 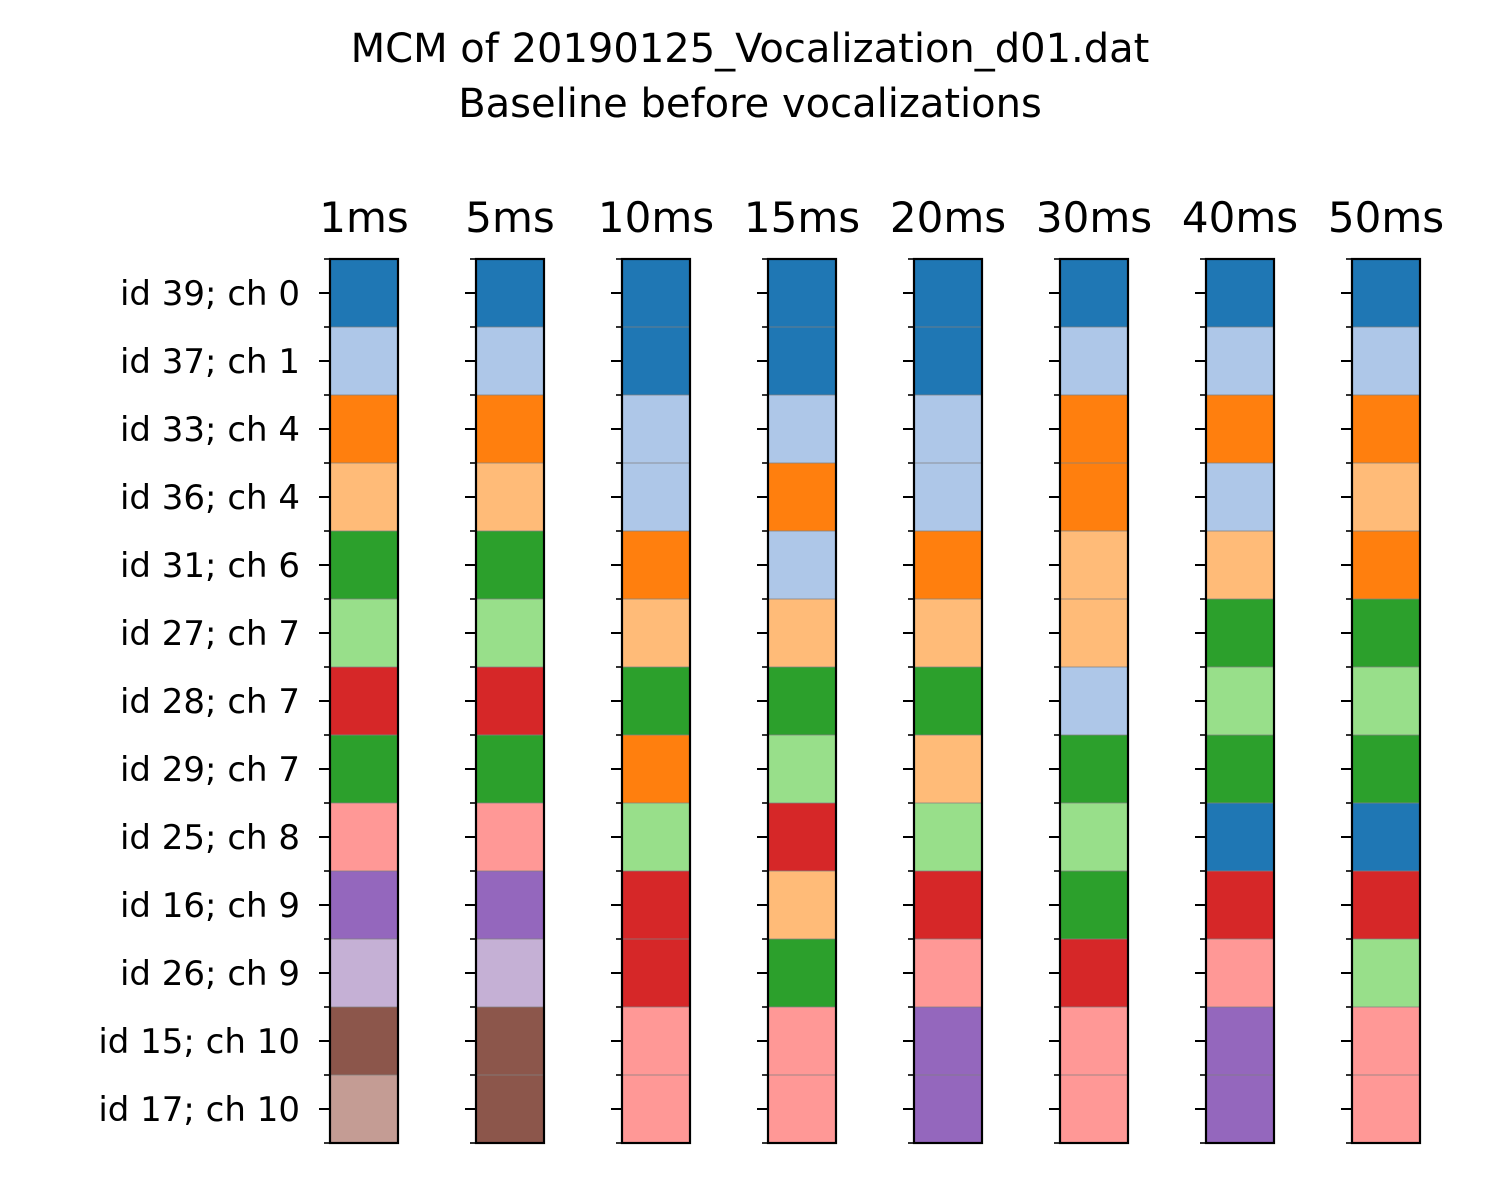 I want to click on heatmap-column: 40ms, so click(x=1240, y=669).